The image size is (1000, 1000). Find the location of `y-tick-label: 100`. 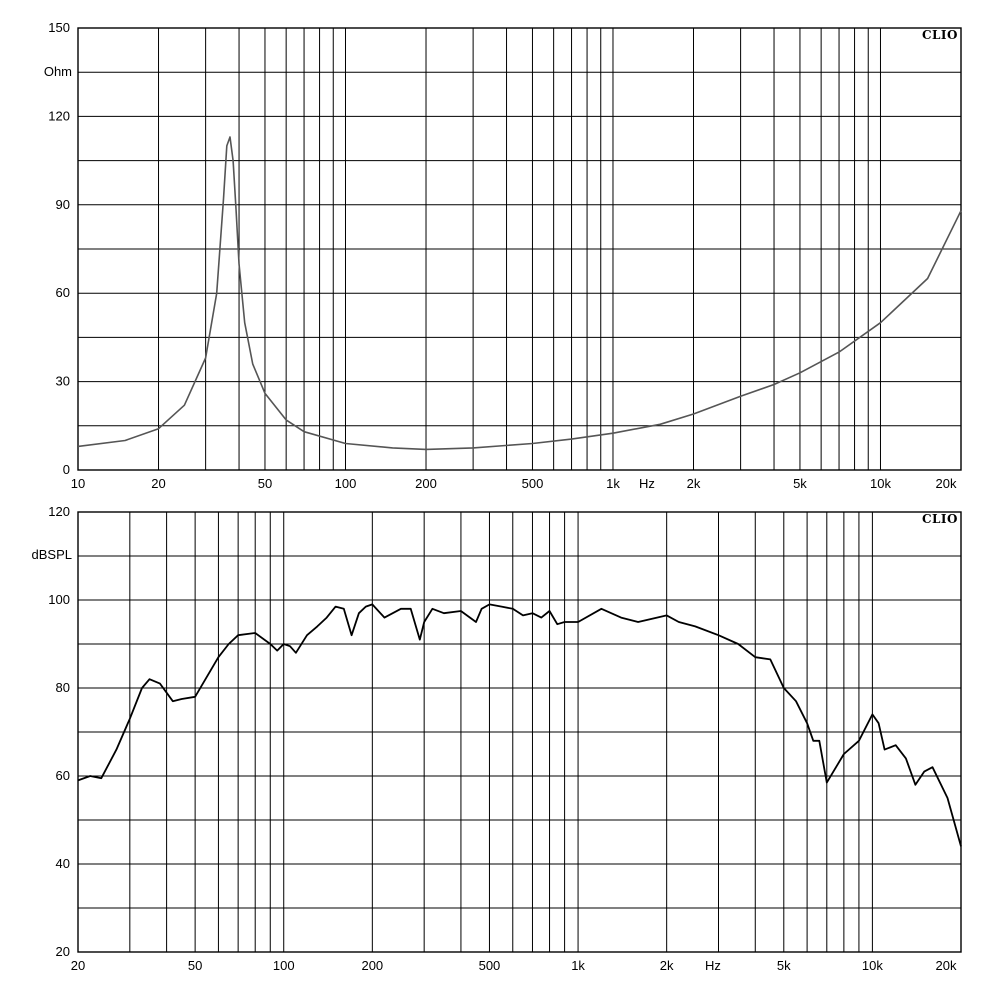

y-tick-label: 100 is located at coordinates (59, 599).